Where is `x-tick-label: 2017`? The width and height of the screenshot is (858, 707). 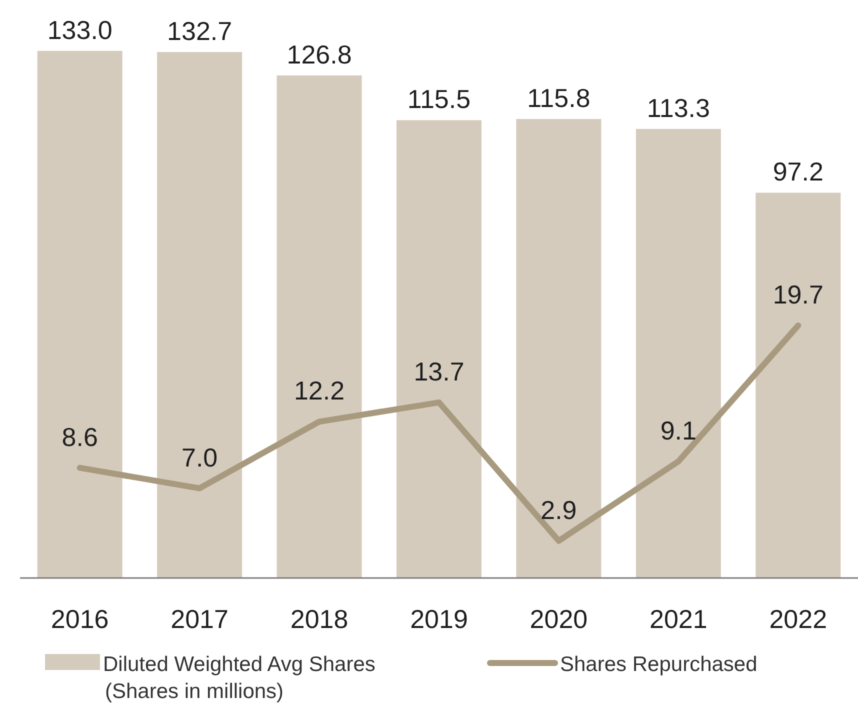
x-tick-label: 2017 is located at coordinates (199, 619).